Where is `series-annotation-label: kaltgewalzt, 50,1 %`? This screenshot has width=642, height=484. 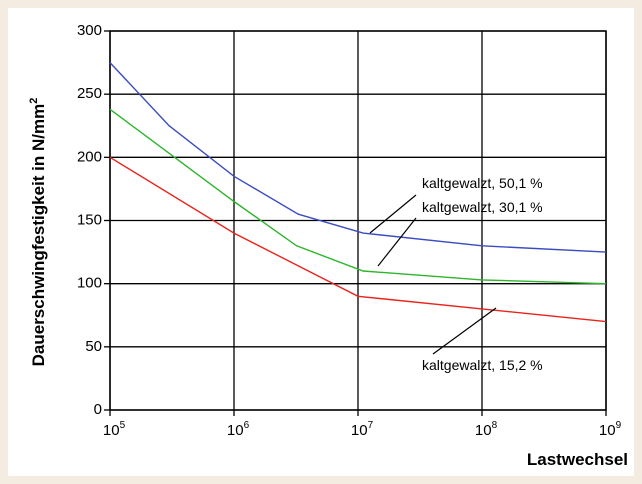
series-annotation-label: kaltgewalzt, 50,1 % is located at coordinates (482, 183).